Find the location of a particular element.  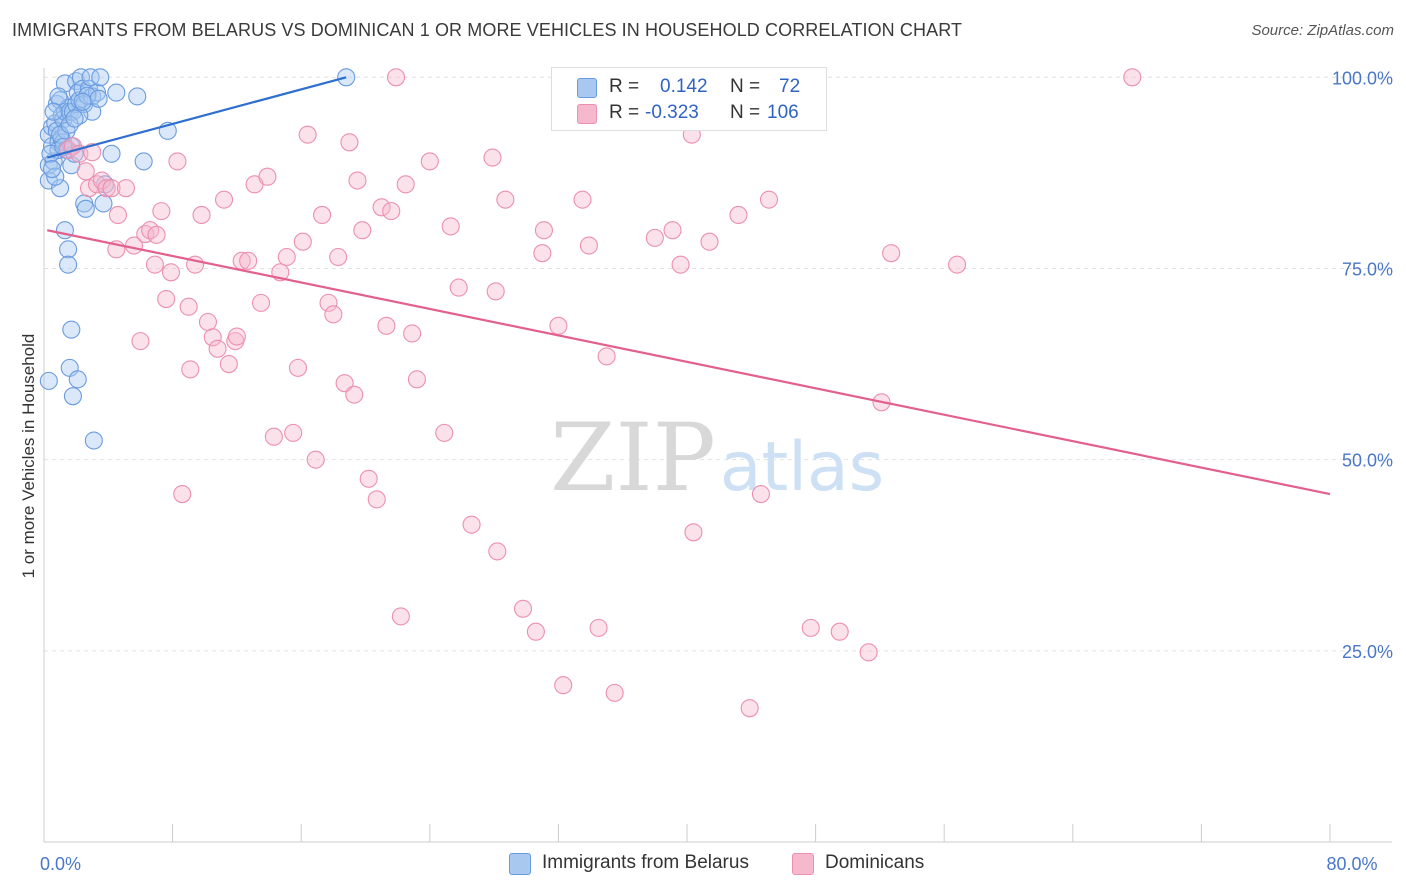

legend-r-value: 0.142 is located at coordinates (684, 86).